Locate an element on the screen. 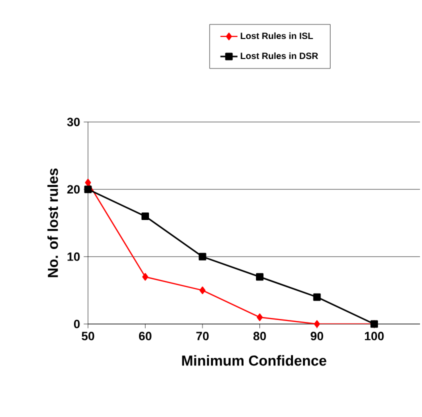  y-axis-title: No. of lost rules is located at coordinates (52, 223).